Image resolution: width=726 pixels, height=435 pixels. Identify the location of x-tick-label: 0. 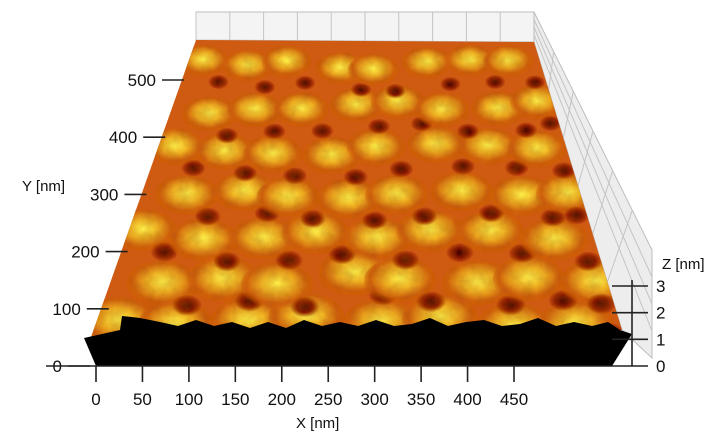
(95, 399).